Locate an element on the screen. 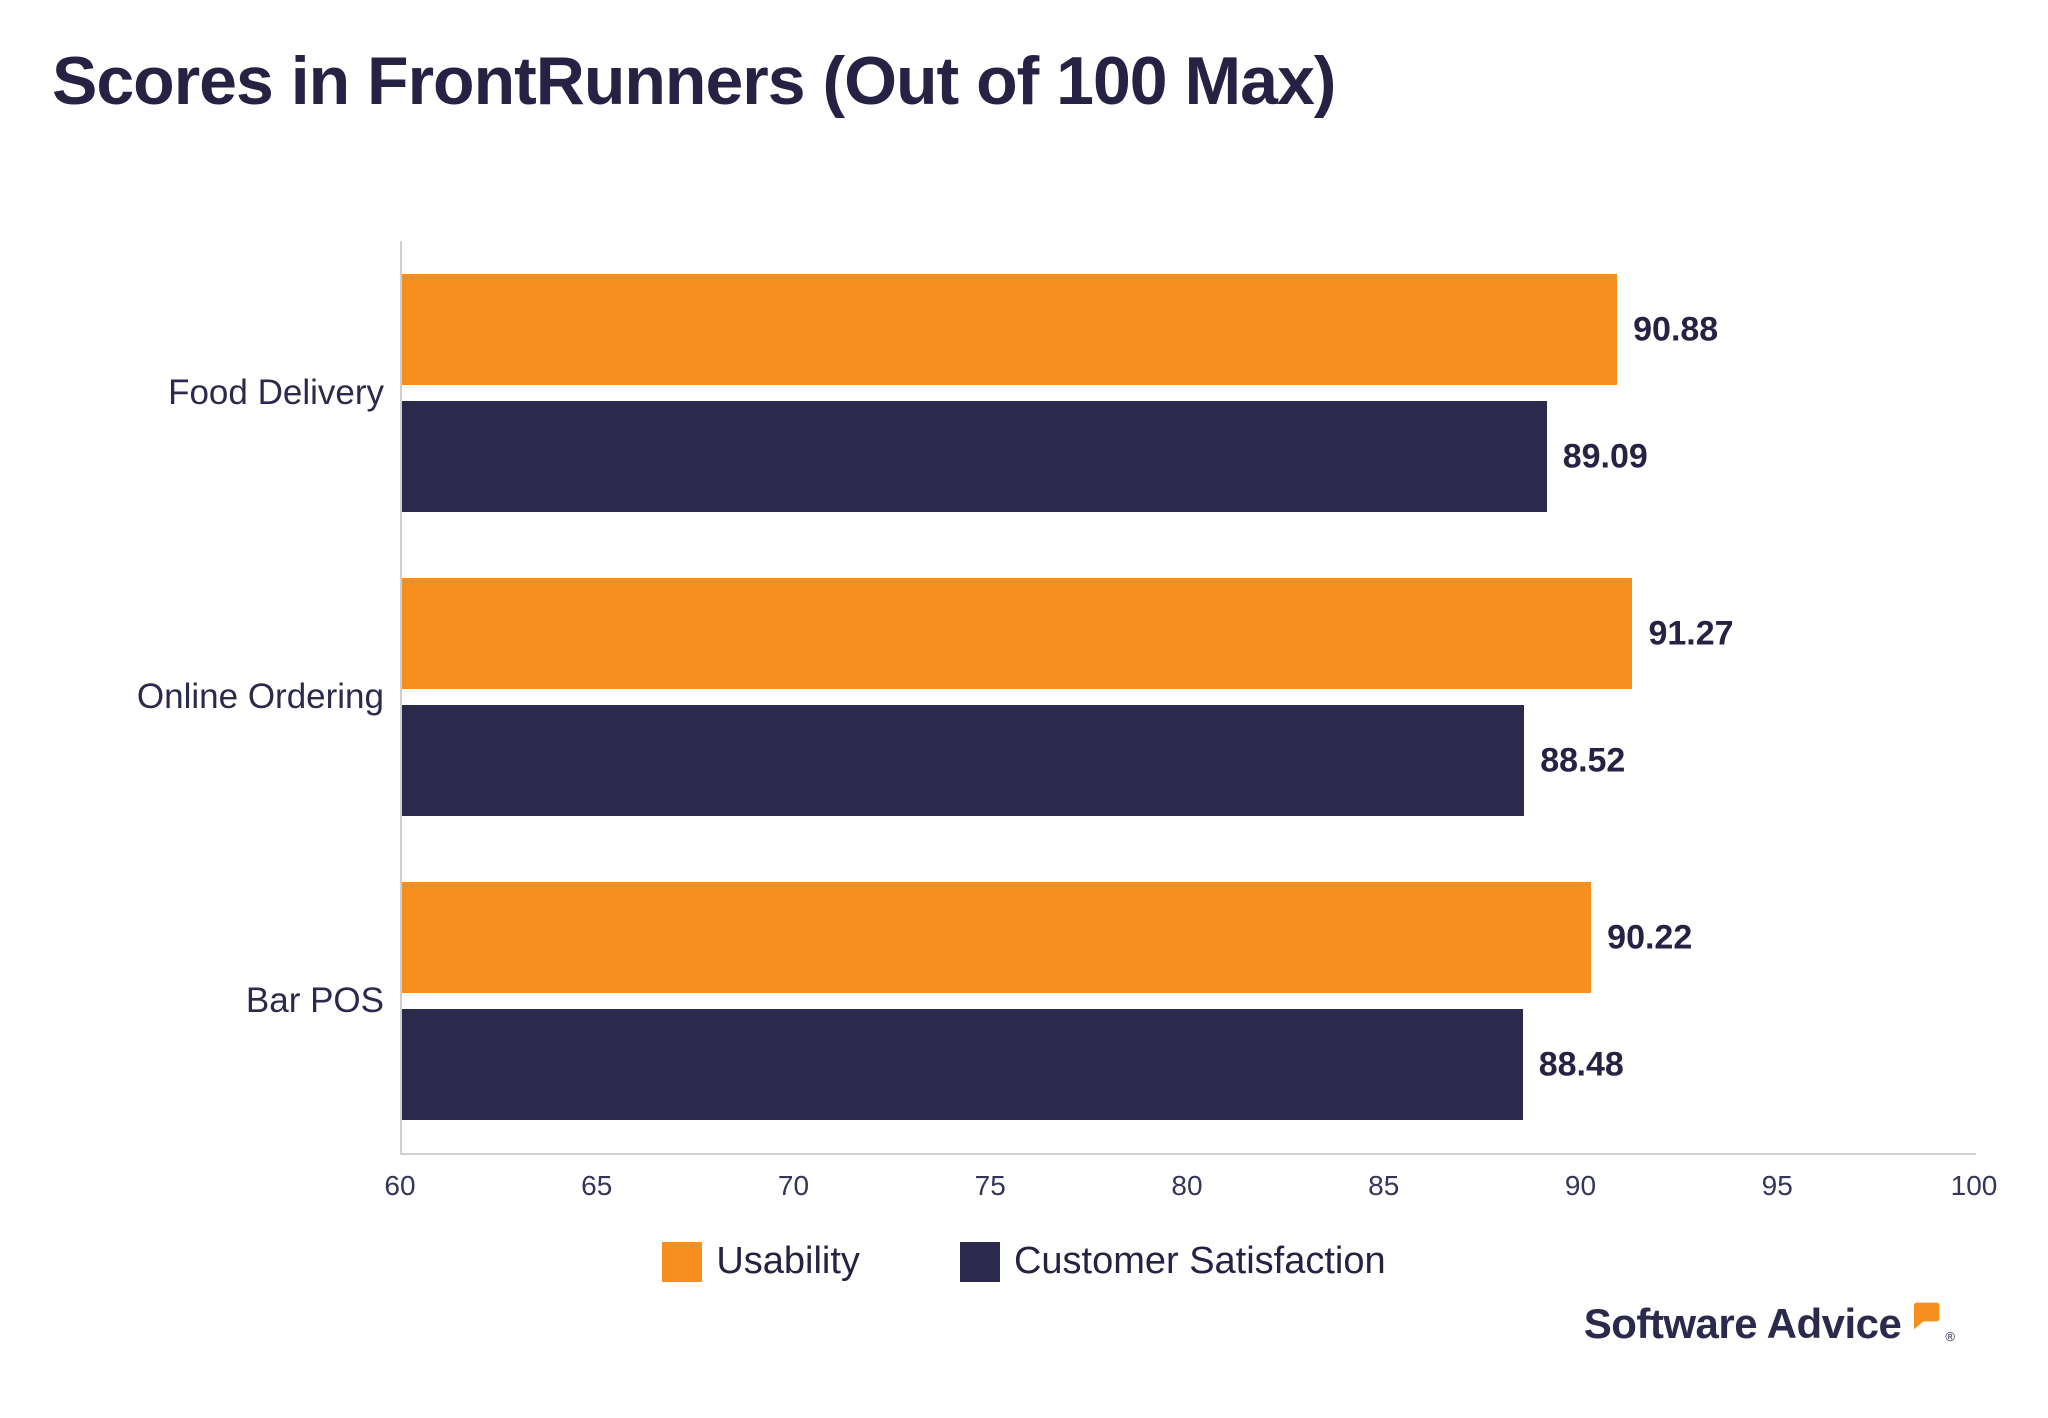  value-label: 90.22 is located at coordinates (1650, 937).